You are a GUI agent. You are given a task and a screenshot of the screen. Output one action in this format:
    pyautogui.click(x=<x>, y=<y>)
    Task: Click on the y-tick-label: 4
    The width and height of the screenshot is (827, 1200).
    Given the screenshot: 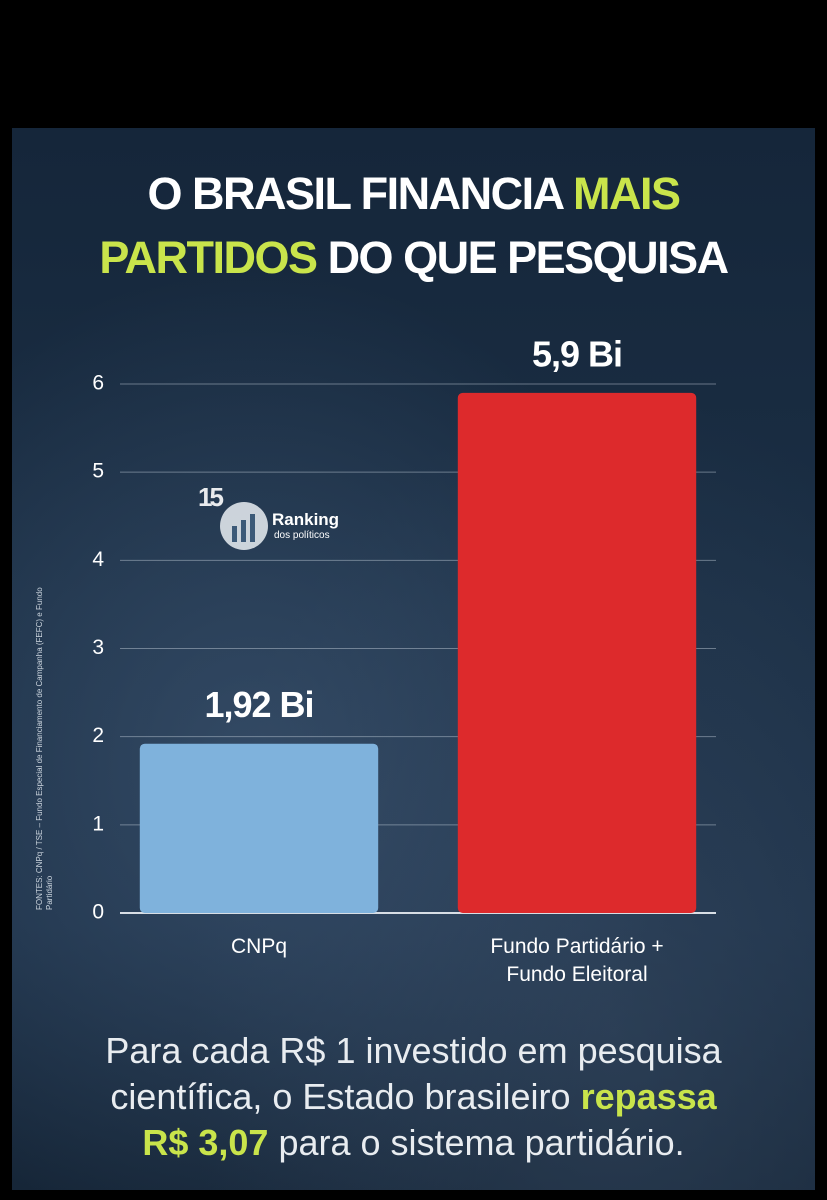 What is the action you would take?
    pyautogui.click(x=98, y=559)
    